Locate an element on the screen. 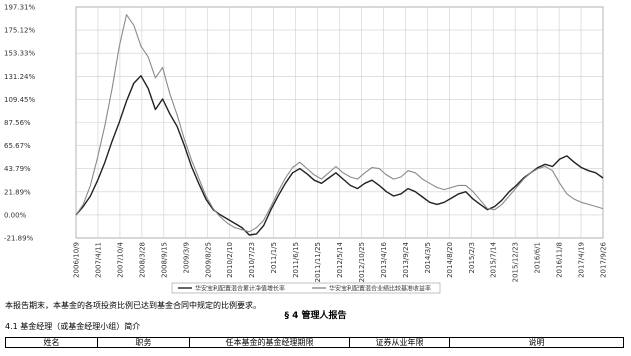 This screenshot has height=356, width=631. x-tick-label: 2015/2/3 is located at coordinates (472, 257).